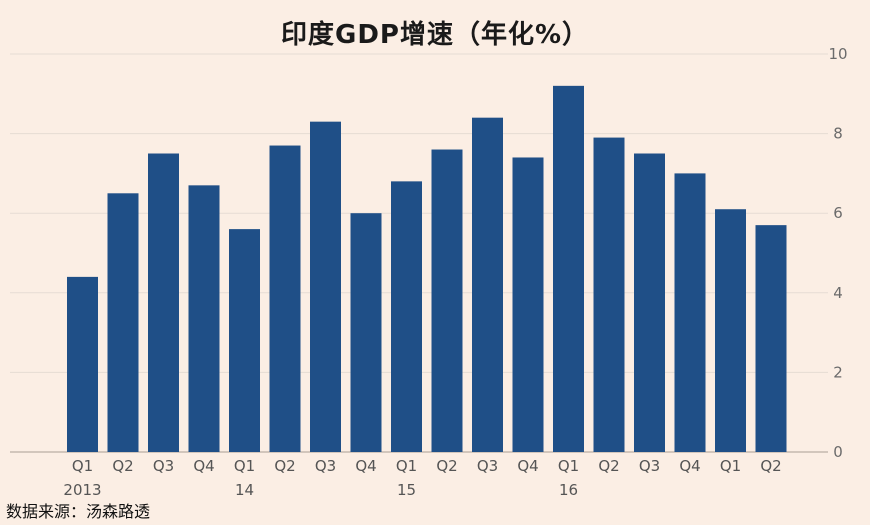  What do you see at coordinates (435, 35) in the screenshot?
I see `chart-title: 印度GDP增速（年化%）` at bounding box center [435, 35].